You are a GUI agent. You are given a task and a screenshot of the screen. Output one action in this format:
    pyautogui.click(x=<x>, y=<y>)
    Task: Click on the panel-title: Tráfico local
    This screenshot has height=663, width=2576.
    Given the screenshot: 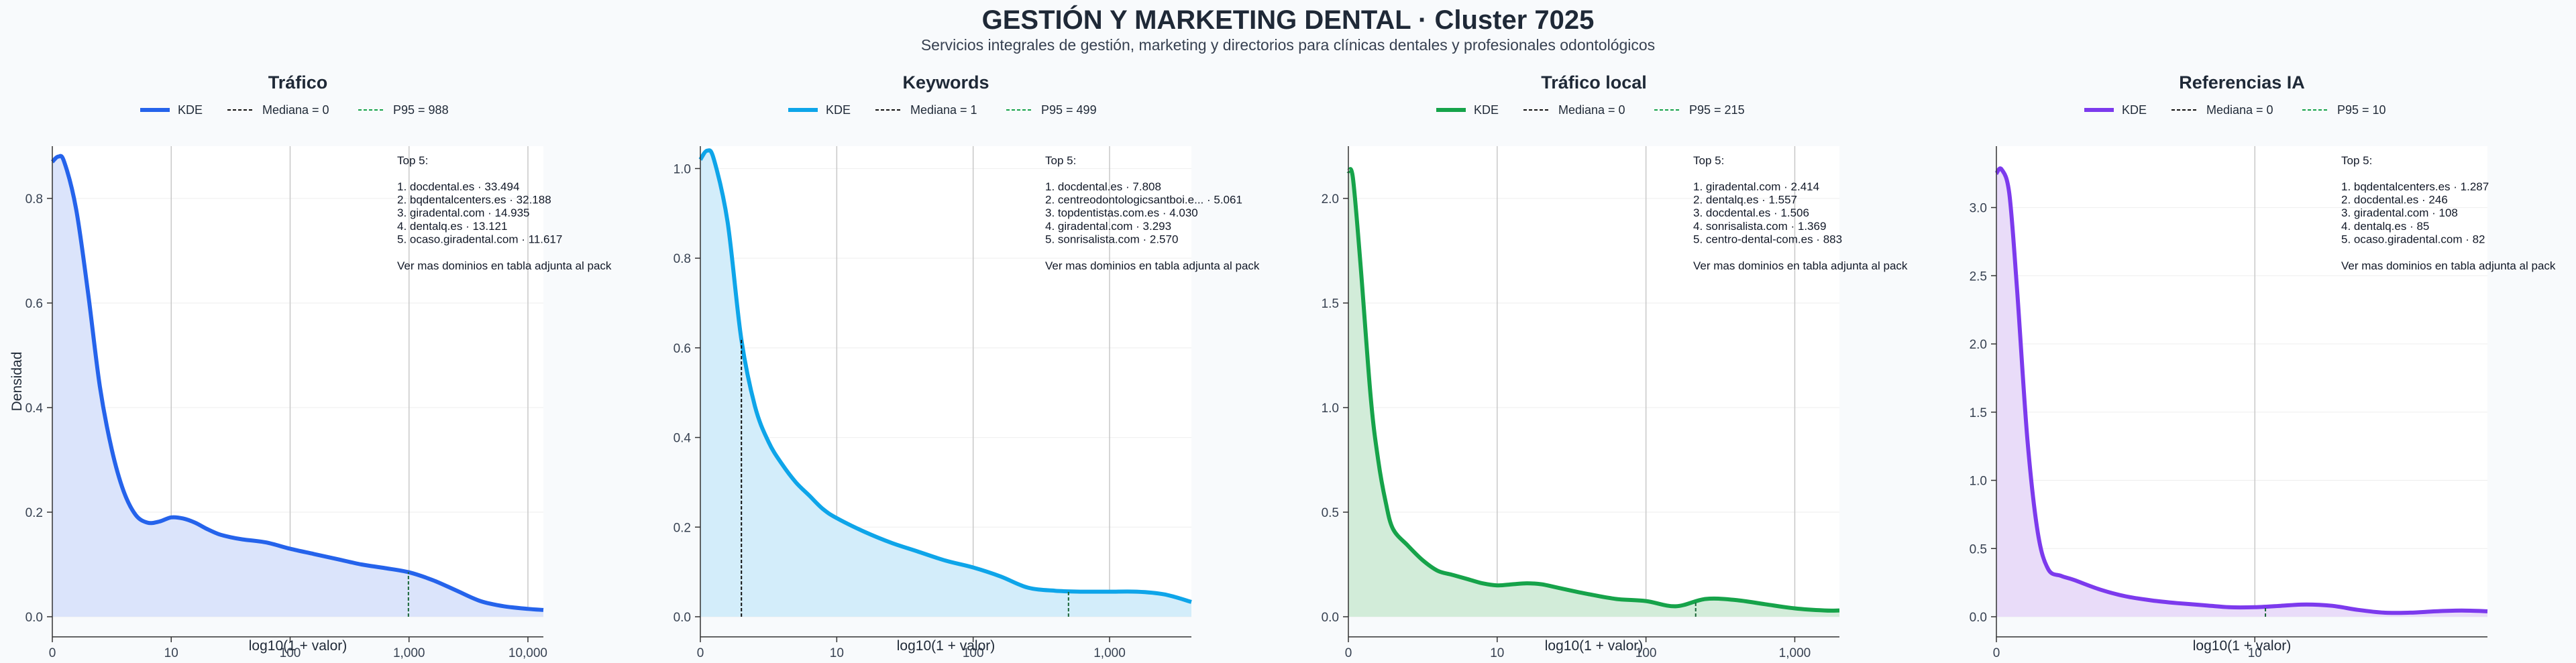 What is the action you would take?
    pyautogui.click(x=1594, y=82)
    